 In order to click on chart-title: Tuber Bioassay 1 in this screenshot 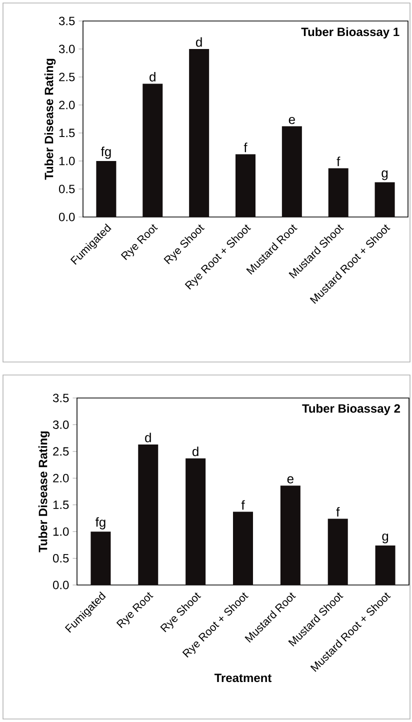, I will do `click(350, 33)`.